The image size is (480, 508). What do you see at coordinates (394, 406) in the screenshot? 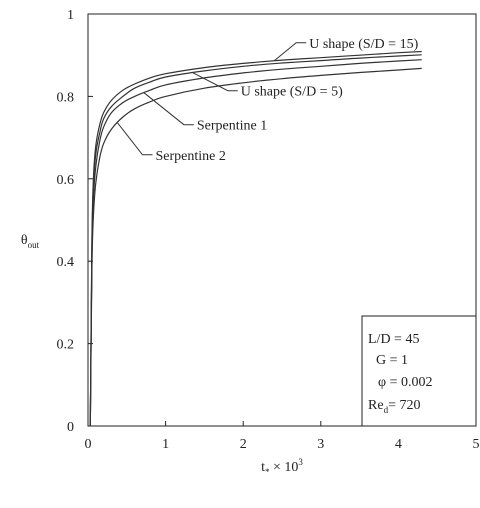
I see `inset-line-re: Red= 720` at bounding box center [394, 406].